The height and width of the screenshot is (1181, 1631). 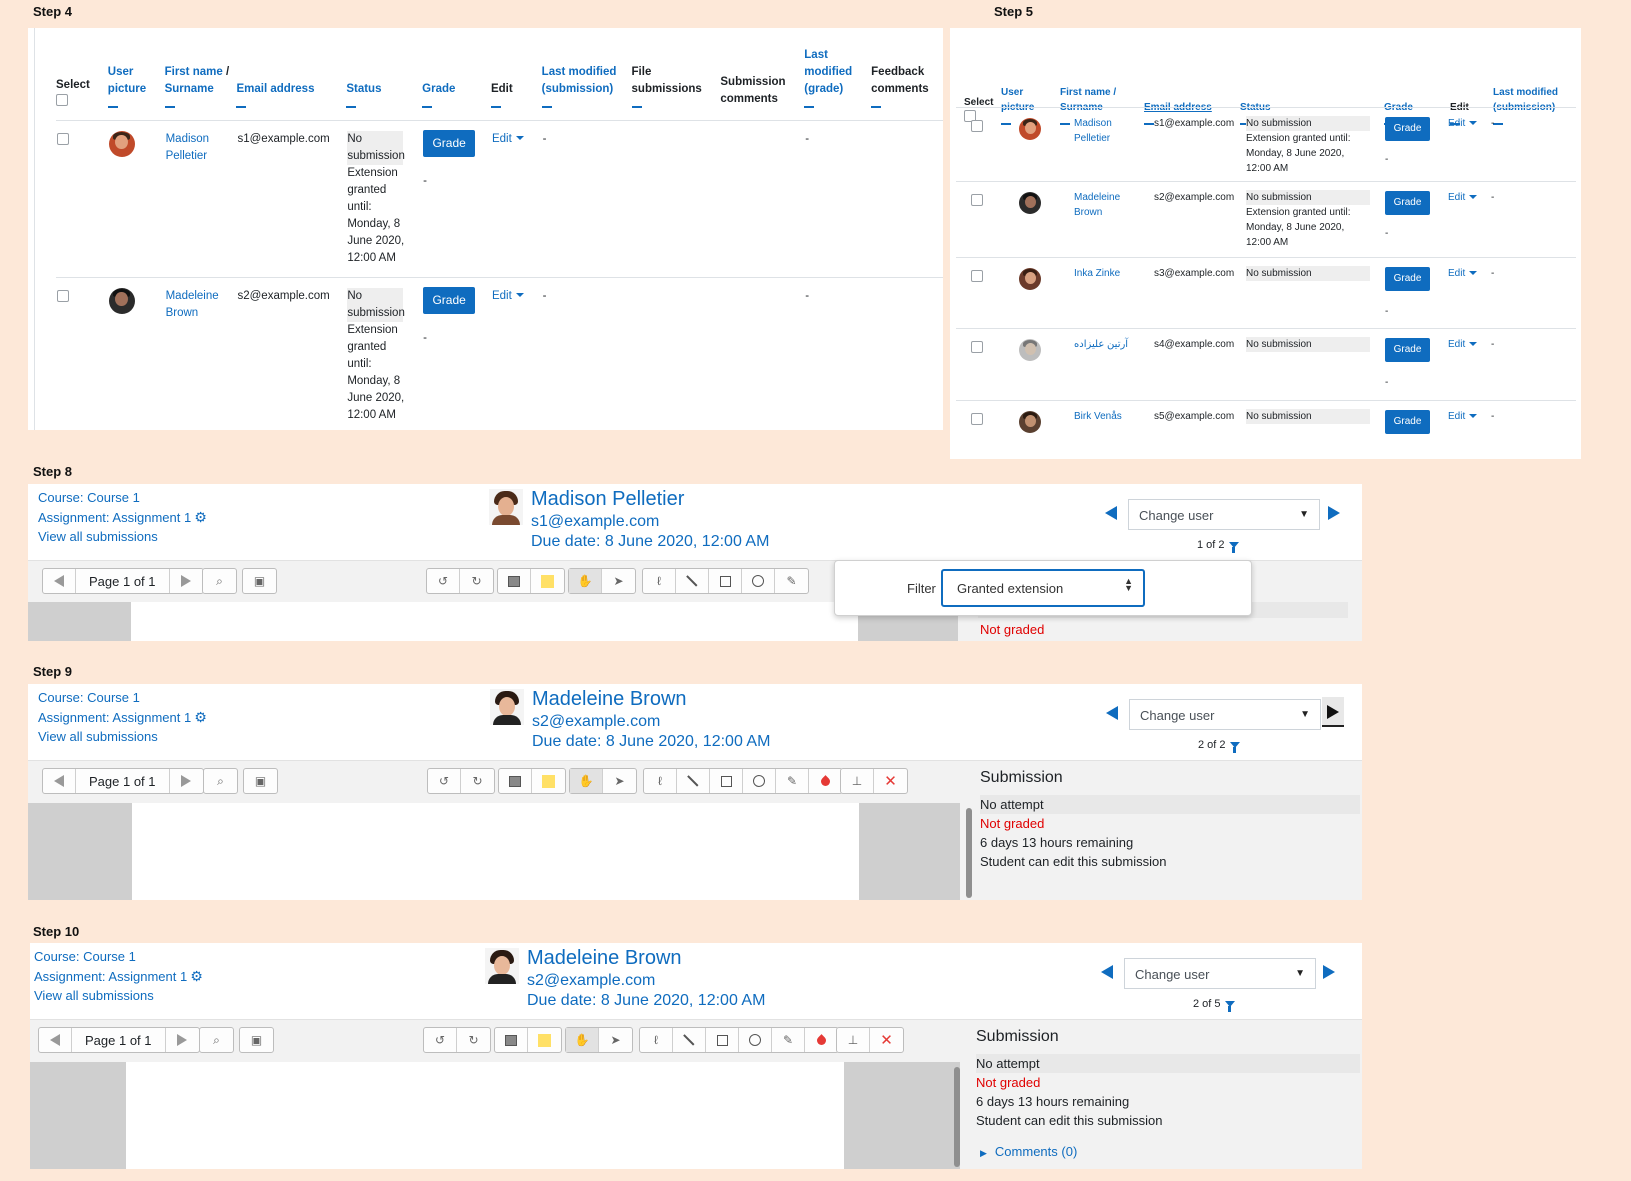 What do you see at coordinates (291, 81) in the screenshot?
I see `col-email: Email address` at bounding box center [291, 81].